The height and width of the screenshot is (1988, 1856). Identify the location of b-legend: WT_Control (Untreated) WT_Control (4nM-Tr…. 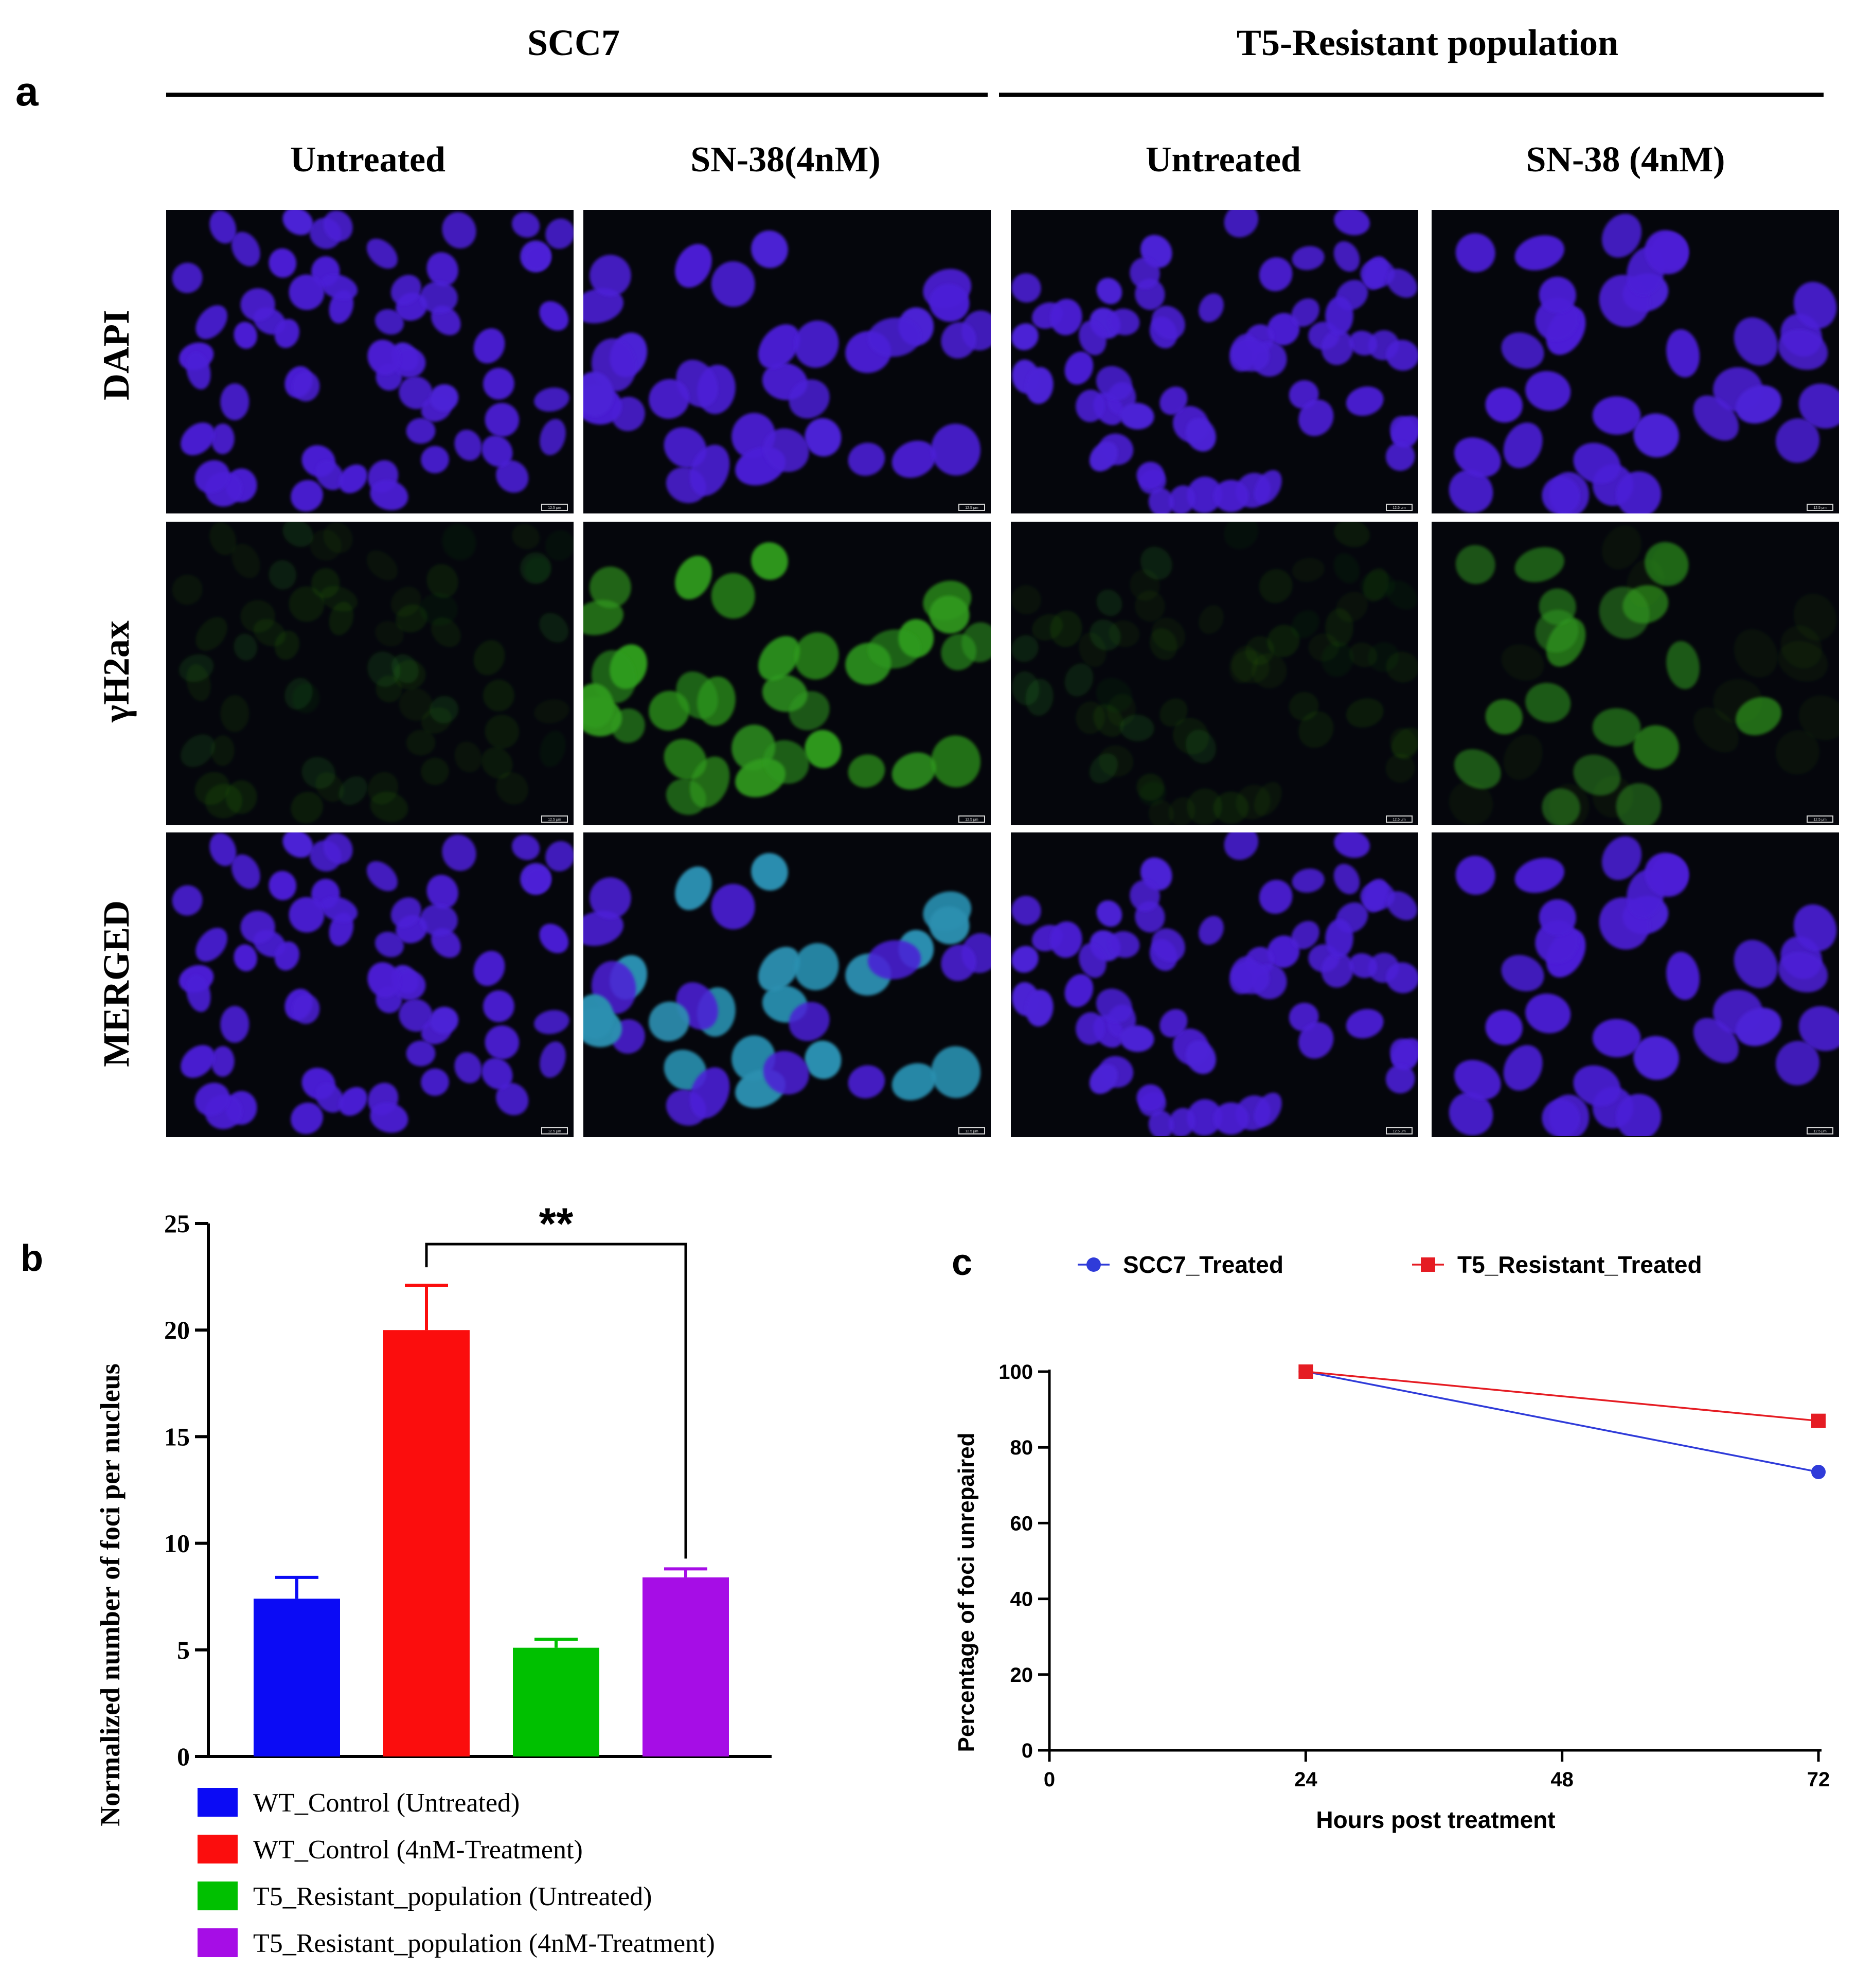
(456, 1873).